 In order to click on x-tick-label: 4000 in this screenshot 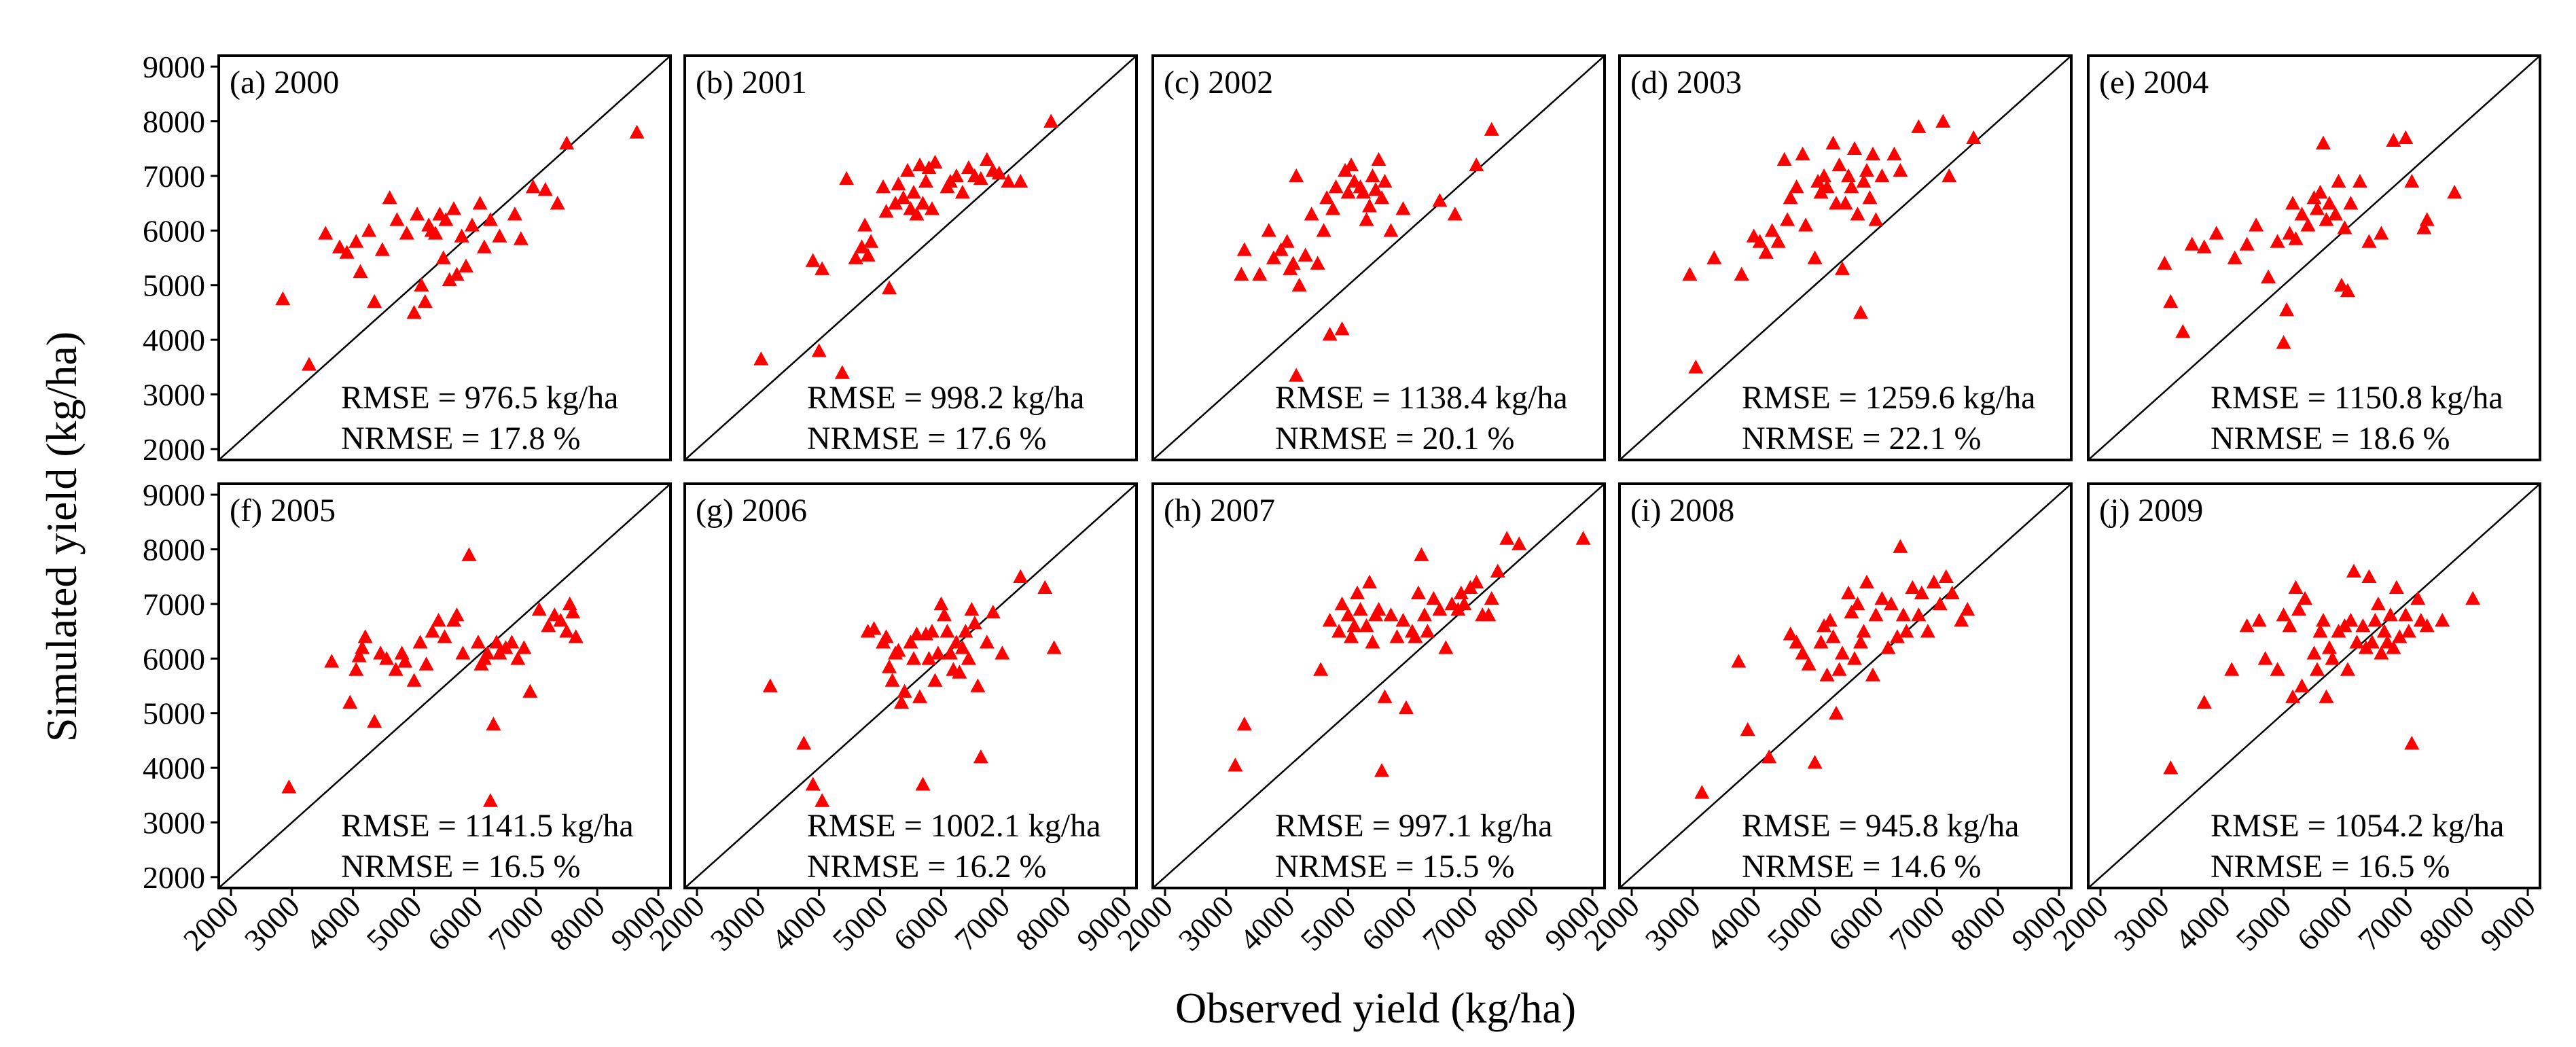, I will do `click(2203, 923)`.